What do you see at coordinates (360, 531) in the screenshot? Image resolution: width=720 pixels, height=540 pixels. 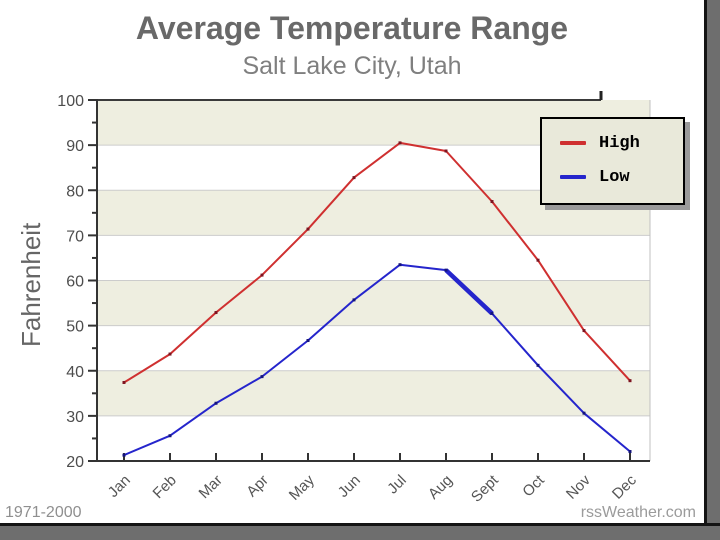 I see `window-border-bottom` at bounding box center [360, 531].